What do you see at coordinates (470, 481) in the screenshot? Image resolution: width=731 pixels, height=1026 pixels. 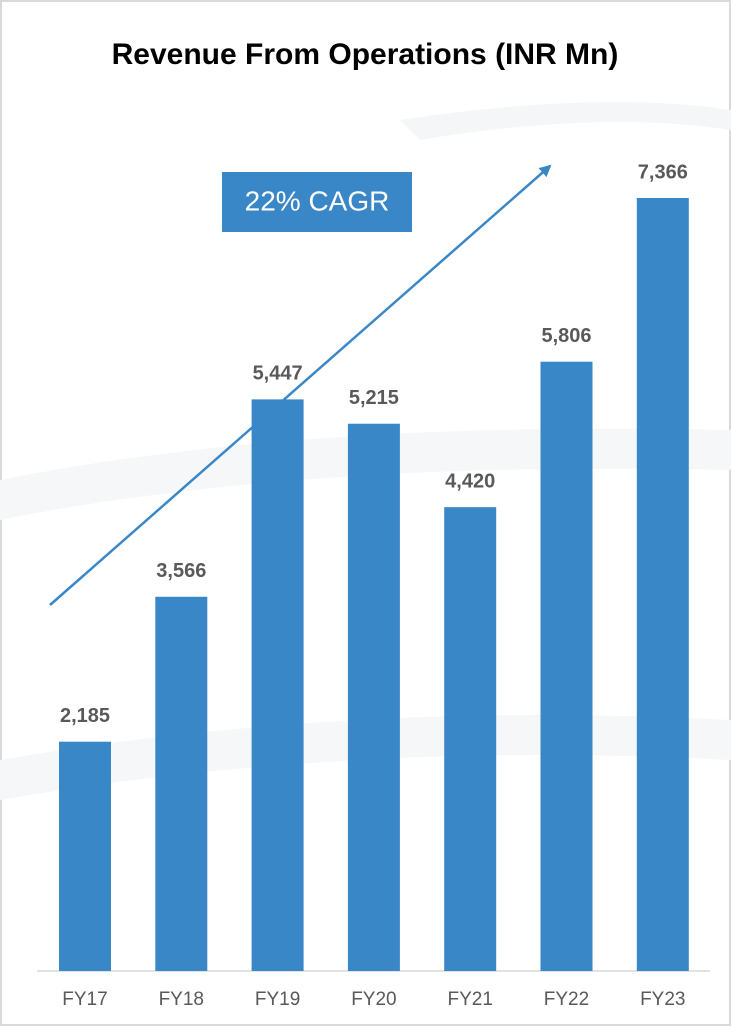 I see `value-label: 4,420` at bounding box center [470, 481].